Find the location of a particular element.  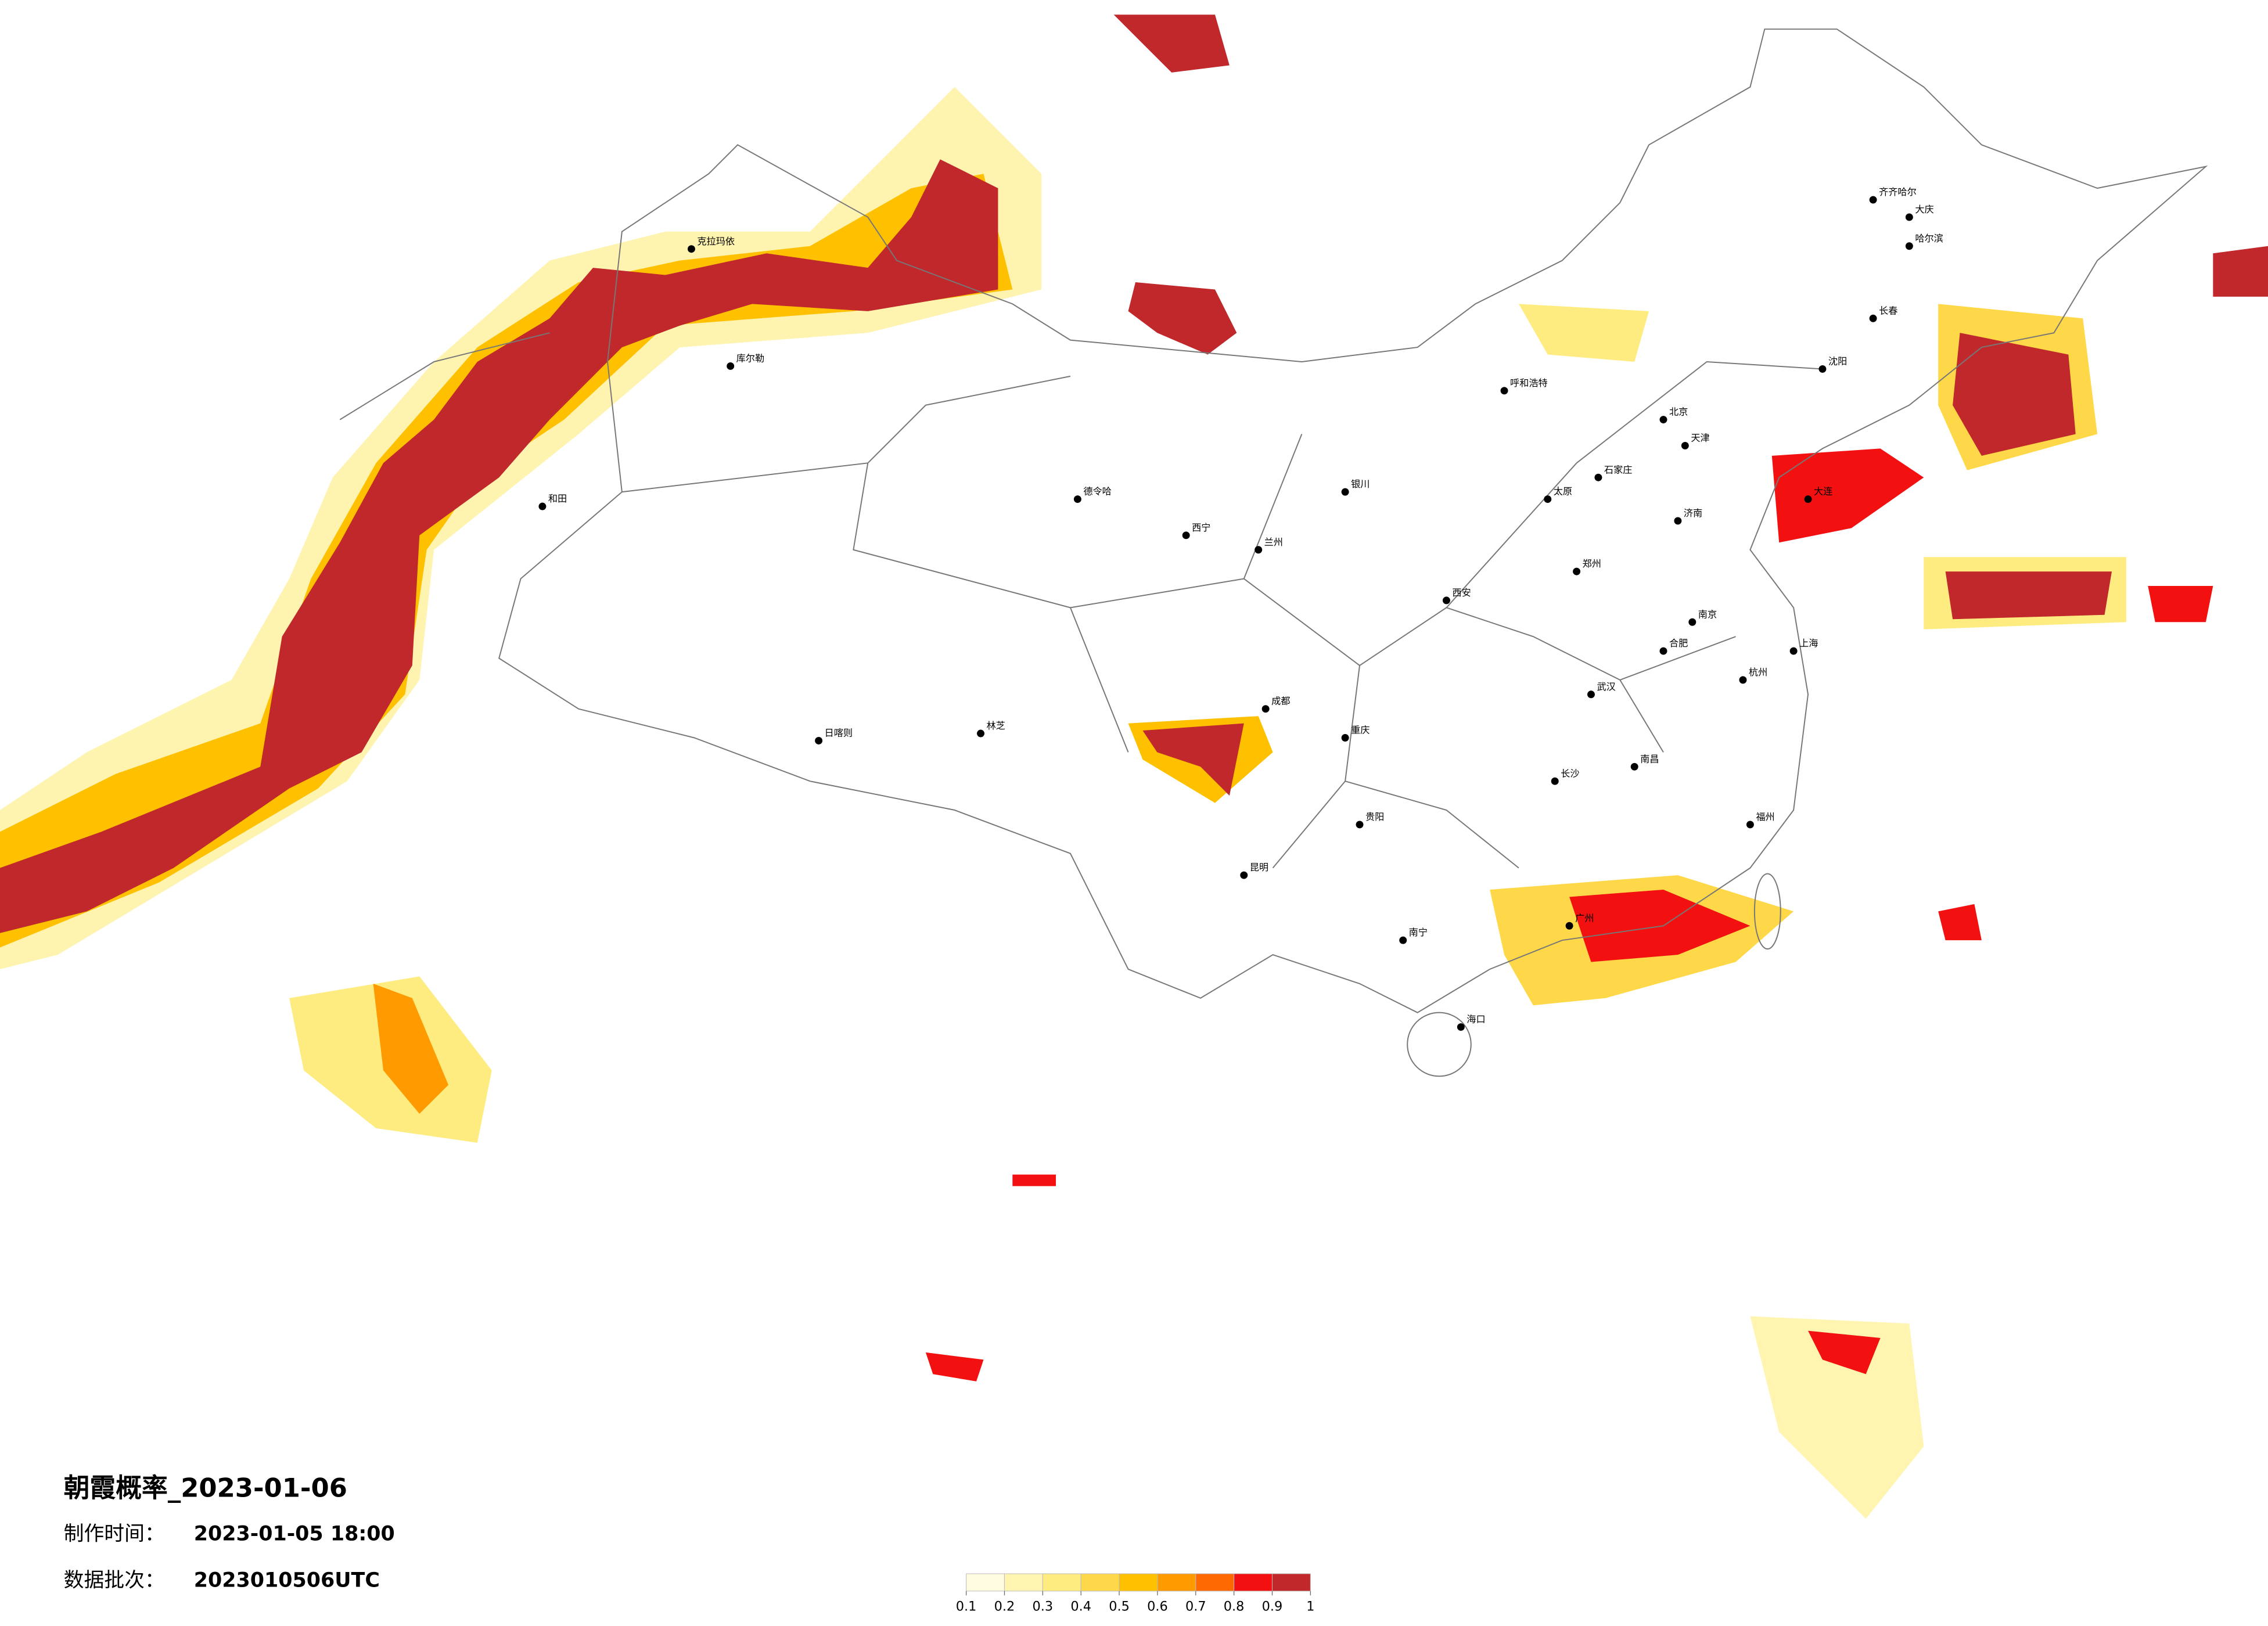

info-label: 数据批次： is located at coordinates (114, 1581).